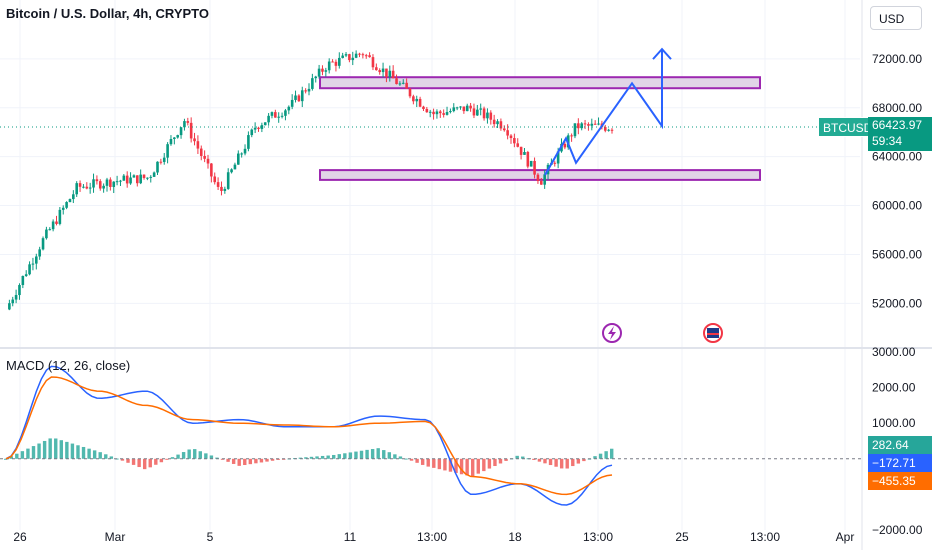 This screenshot has height=550, width=932. What do you see at coordinates (68, 365) in the screenshot?
I see `macd-indicator-label: MACD (12, 26, close)` at bounding box center [68, 365].